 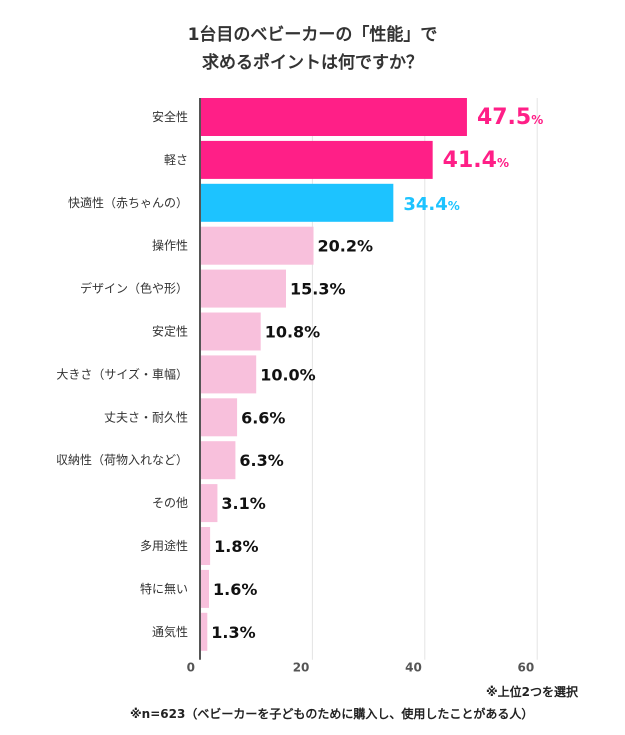 I want to click on sample-note: ※n=623（ベビーカーを子どものために購入し、使用したことがある人）, so click(x=332, y=714).